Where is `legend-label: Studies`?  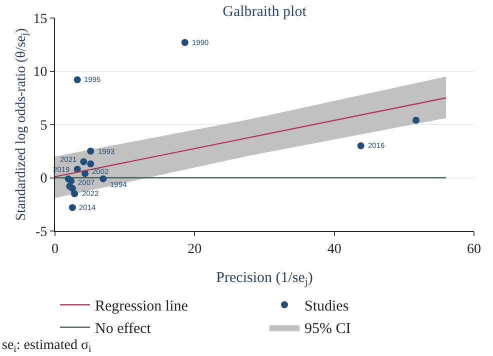 legend-label: Studies is located at coordinates (326, 306).